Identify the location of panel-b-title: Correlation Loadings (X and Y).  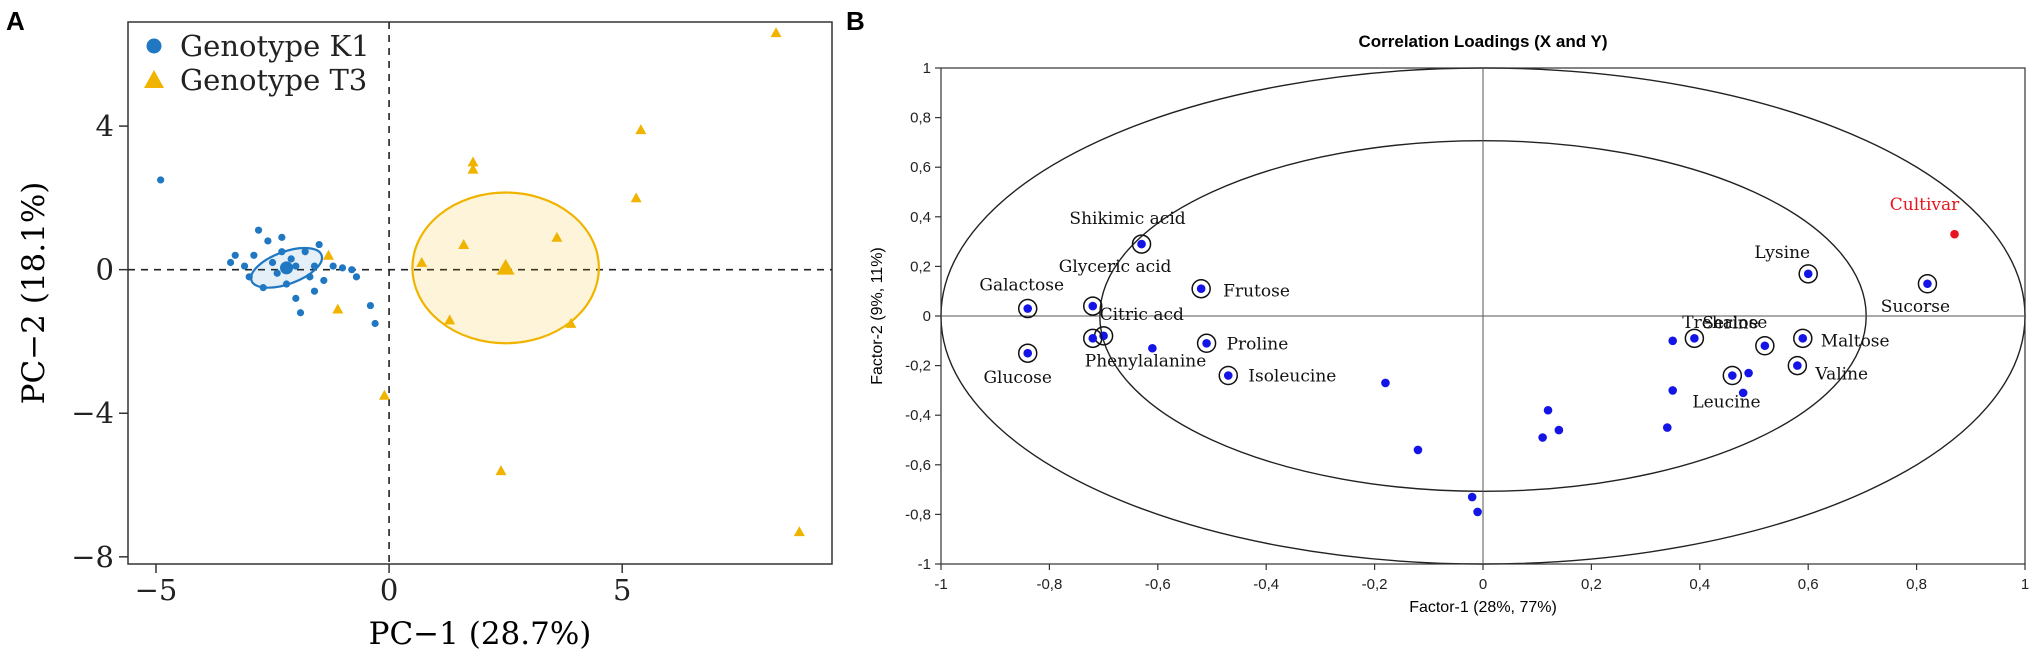
(1482, 41).